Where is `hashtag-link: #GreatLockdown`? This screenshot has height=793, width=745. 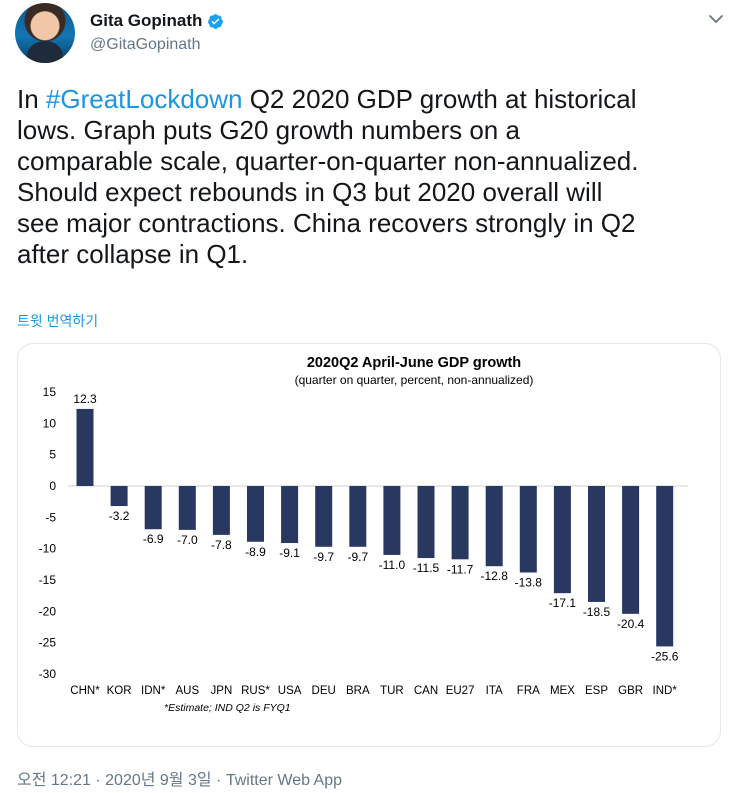 hashtag-link: #GreatLockdown is located at coordinates (144, 99).